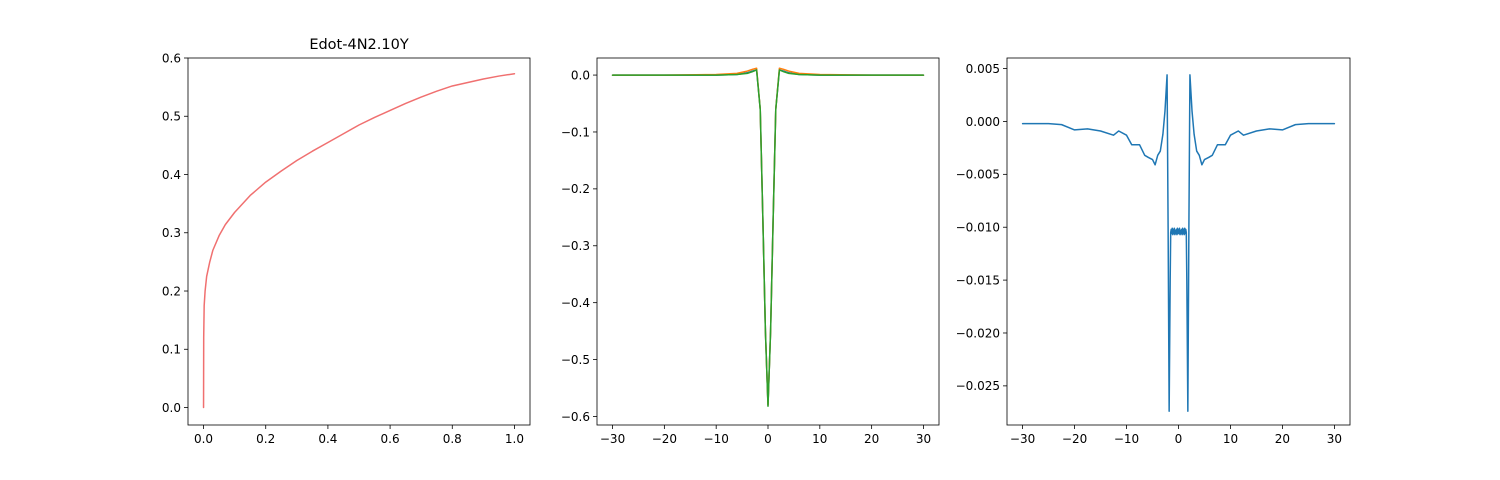 Image resolution: width=1500 pixels, height=480 pixels. Describe the element at coordinates (978, 175) in the screenshot. I see `subplot-3-y-tick-label: −0.005` at that location.